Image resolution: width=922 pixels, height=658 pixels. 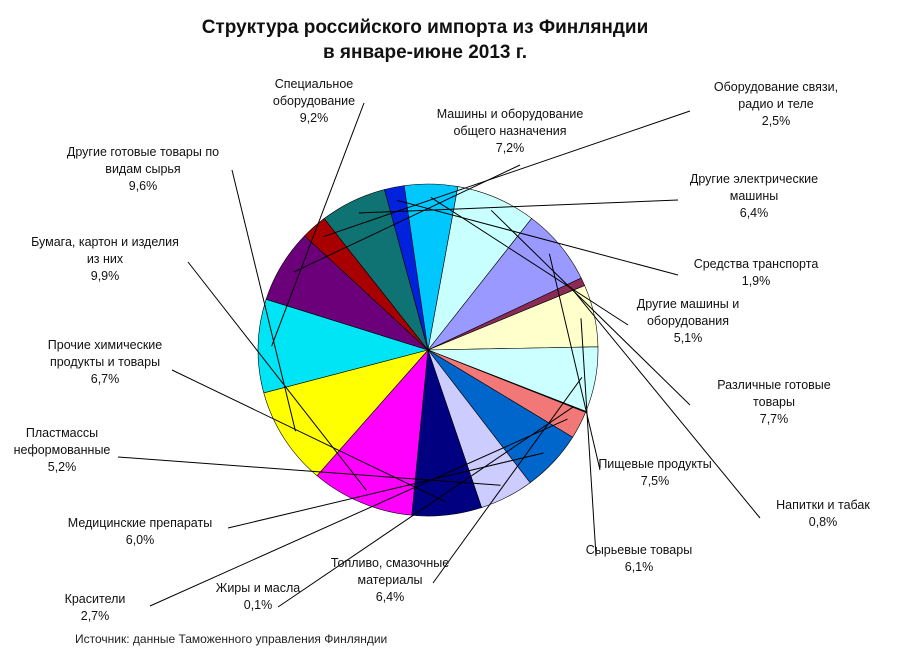 I want to click on slice-value-label-6: 7,7%, so click(x=774, y=419).